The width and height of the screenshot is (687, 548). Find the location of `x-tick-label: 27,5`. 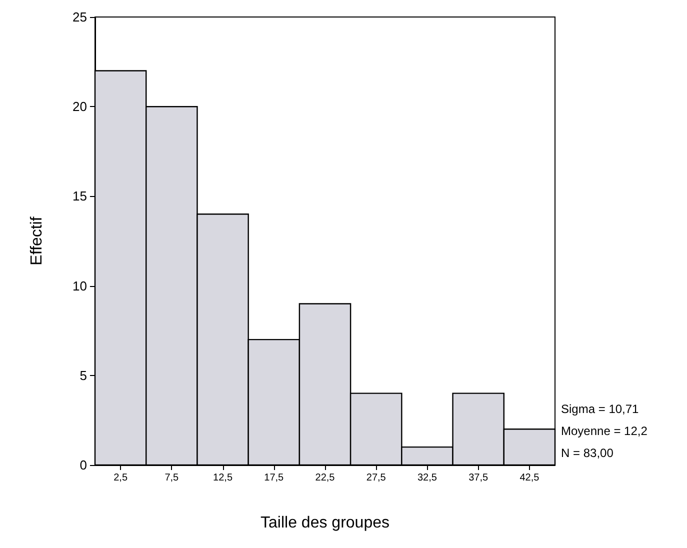

x-tick-label: 27,5 is located at coordinates (376, 478).